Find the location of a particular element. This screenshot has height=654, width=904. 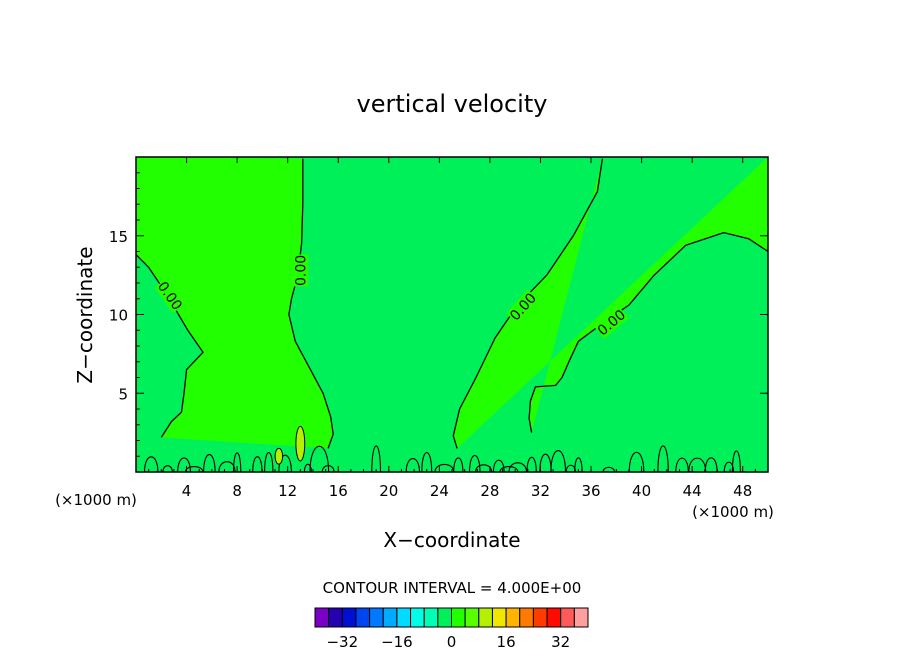

contour-interval-text: CONTOUR INTERVAL = 4.000E+00 is located at coordinates (452, 588).